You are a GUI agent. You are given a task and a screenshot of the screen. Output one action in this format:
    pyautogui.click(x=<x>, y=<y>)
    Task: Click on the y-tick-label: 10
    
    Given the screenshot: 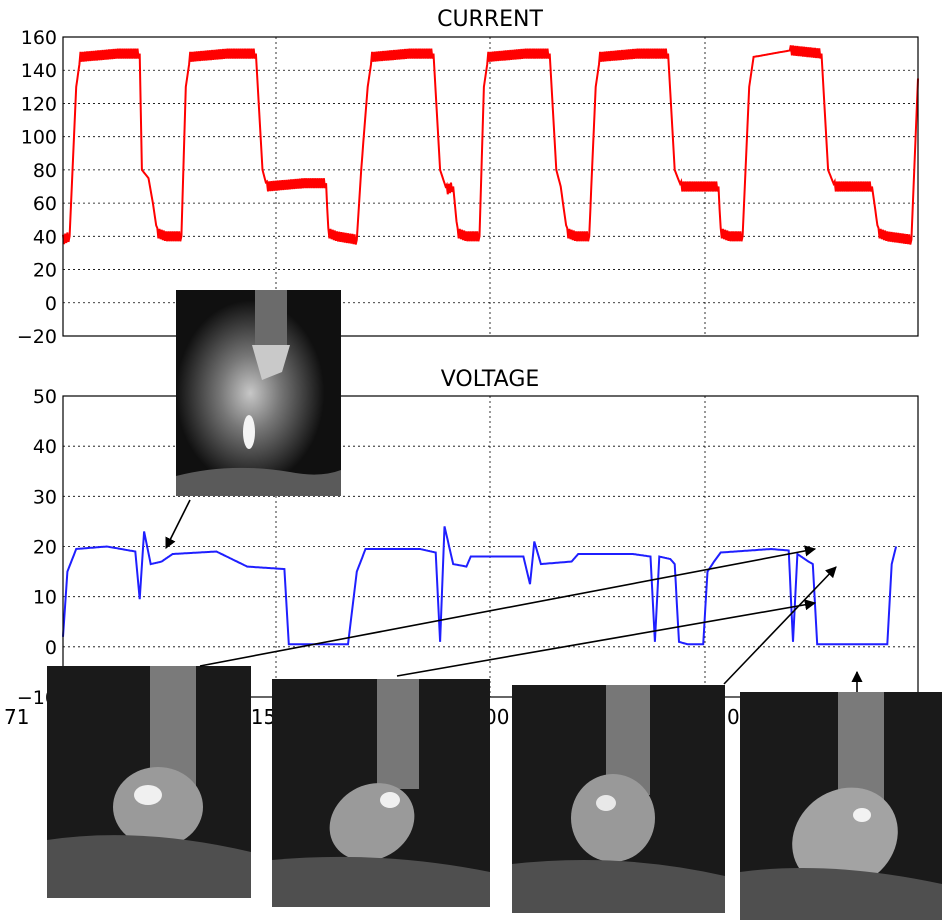 What is the action you would take?
    pyautogui.click(x=45, y=598)
    